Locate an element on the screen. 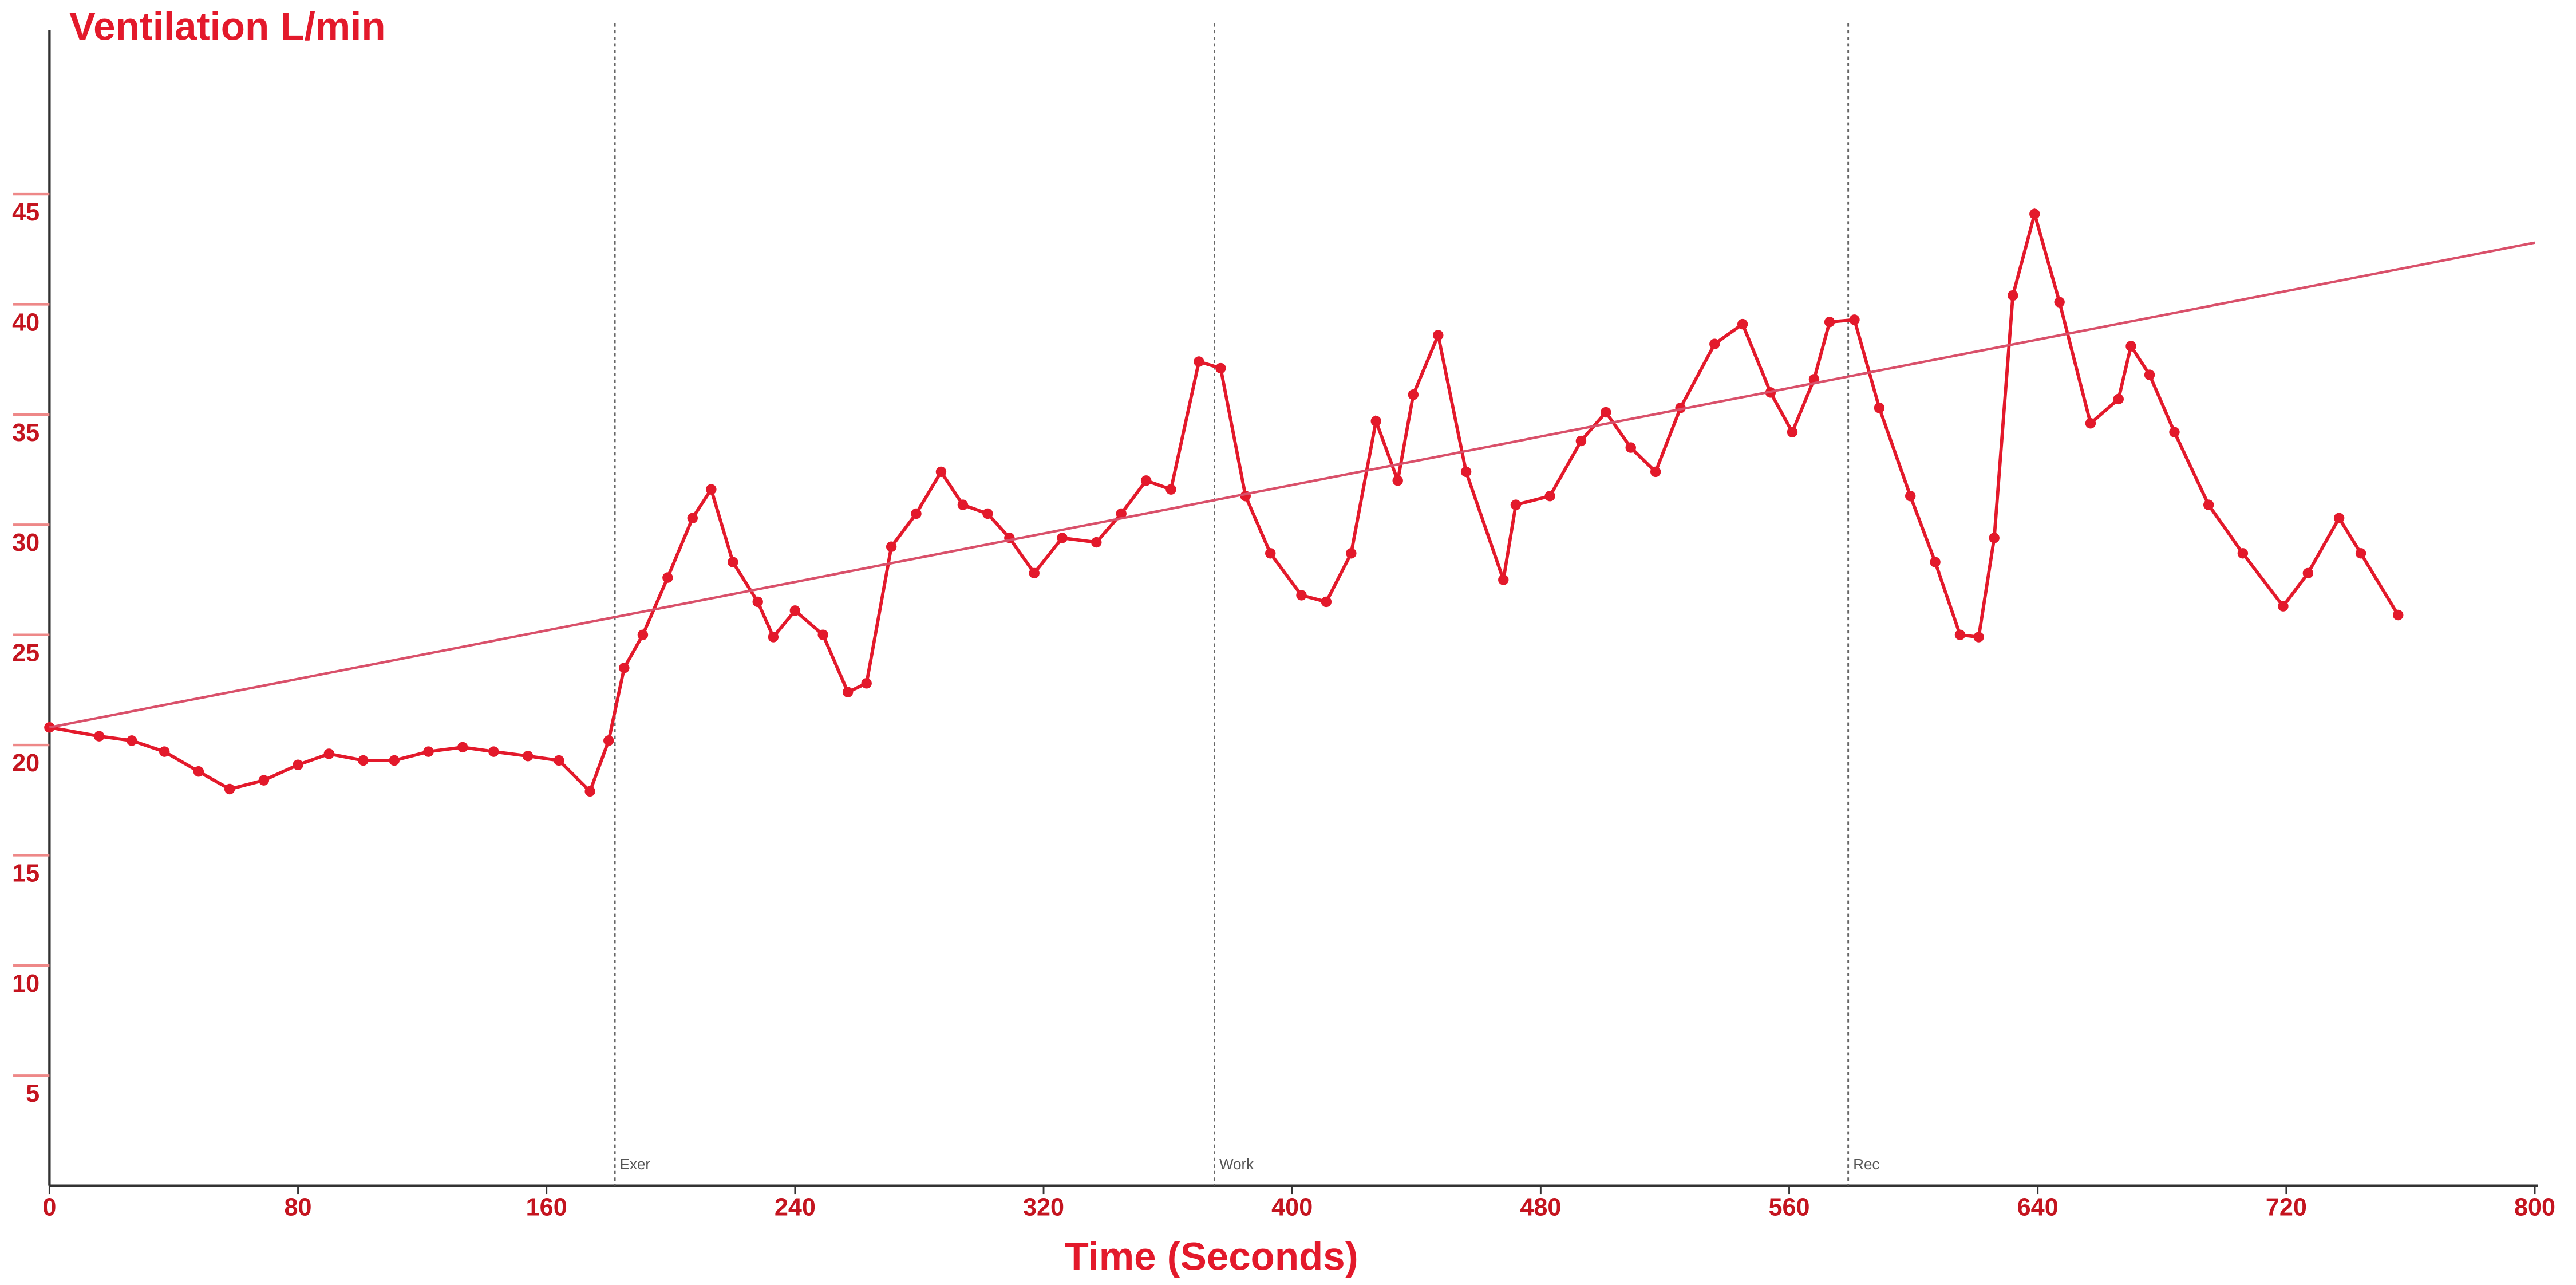  y-tick-label: 10 is located at coordinates (25, 984).